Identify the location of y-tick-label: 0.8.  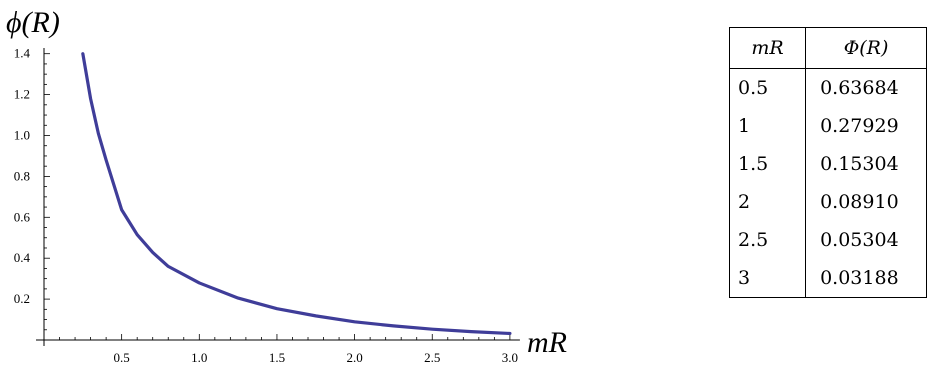
(22, 175).